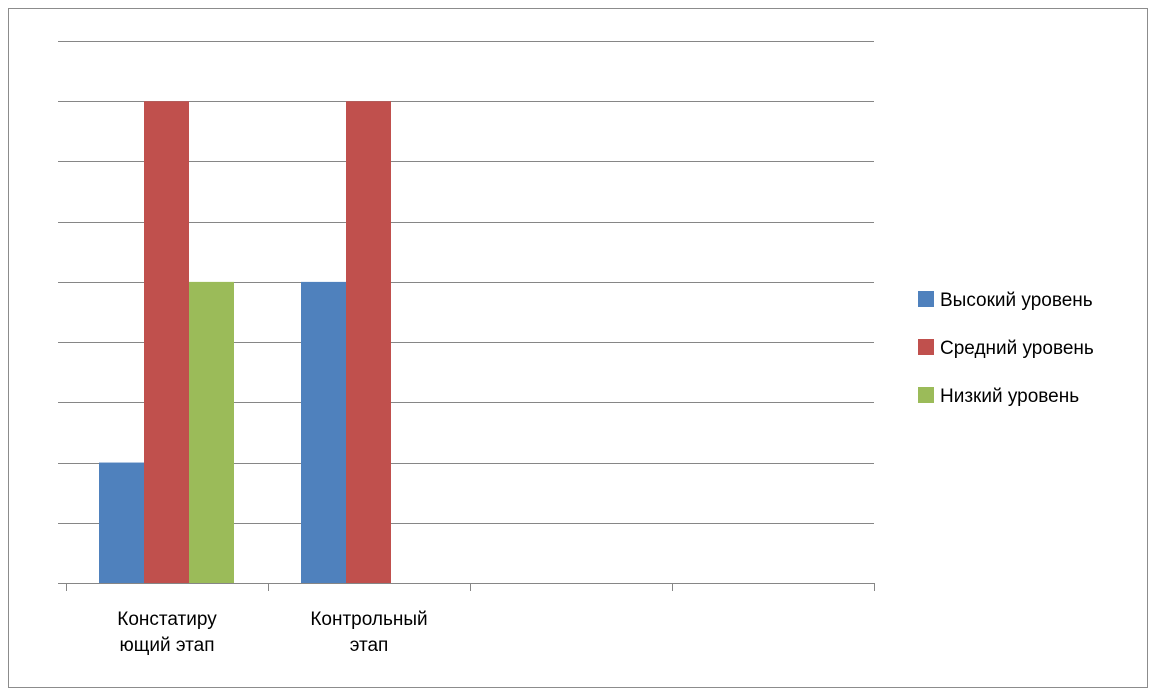 This screenshot has width=1150, height=688. I want to click on category-label: ющий этап, so click(166, 645).